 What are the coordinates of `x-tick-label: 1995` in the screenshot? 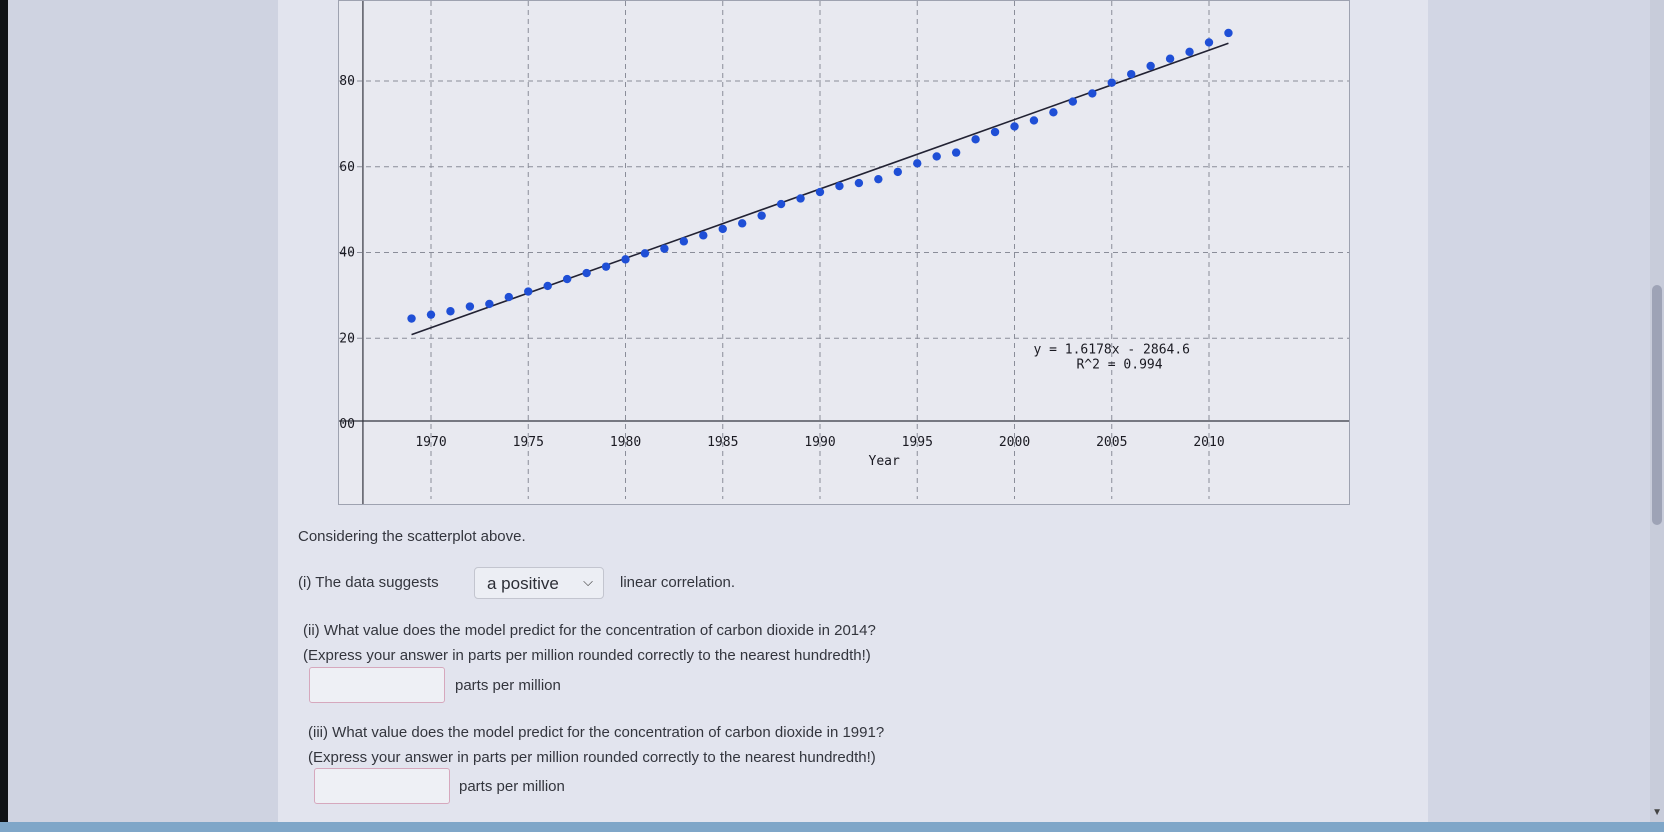 It's located at (917, 442).